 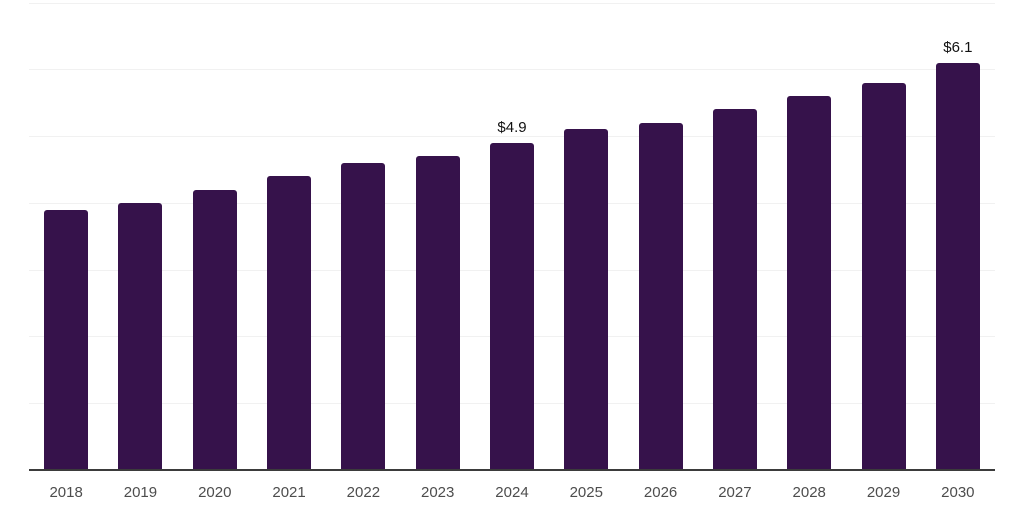 What do you see at coordinates (363, 316) in the screenshot?
I see `bar-2022` at bounding box center [363, 316].